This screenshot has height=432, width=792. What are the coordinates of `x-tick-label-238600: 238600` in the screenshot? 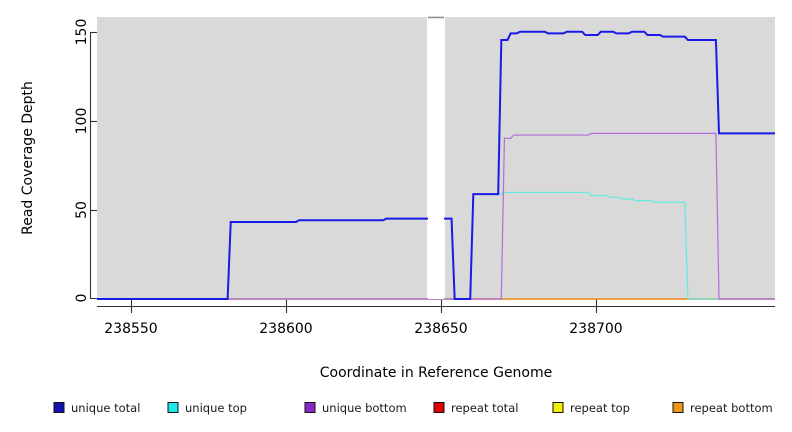 It's located at (285, 329).